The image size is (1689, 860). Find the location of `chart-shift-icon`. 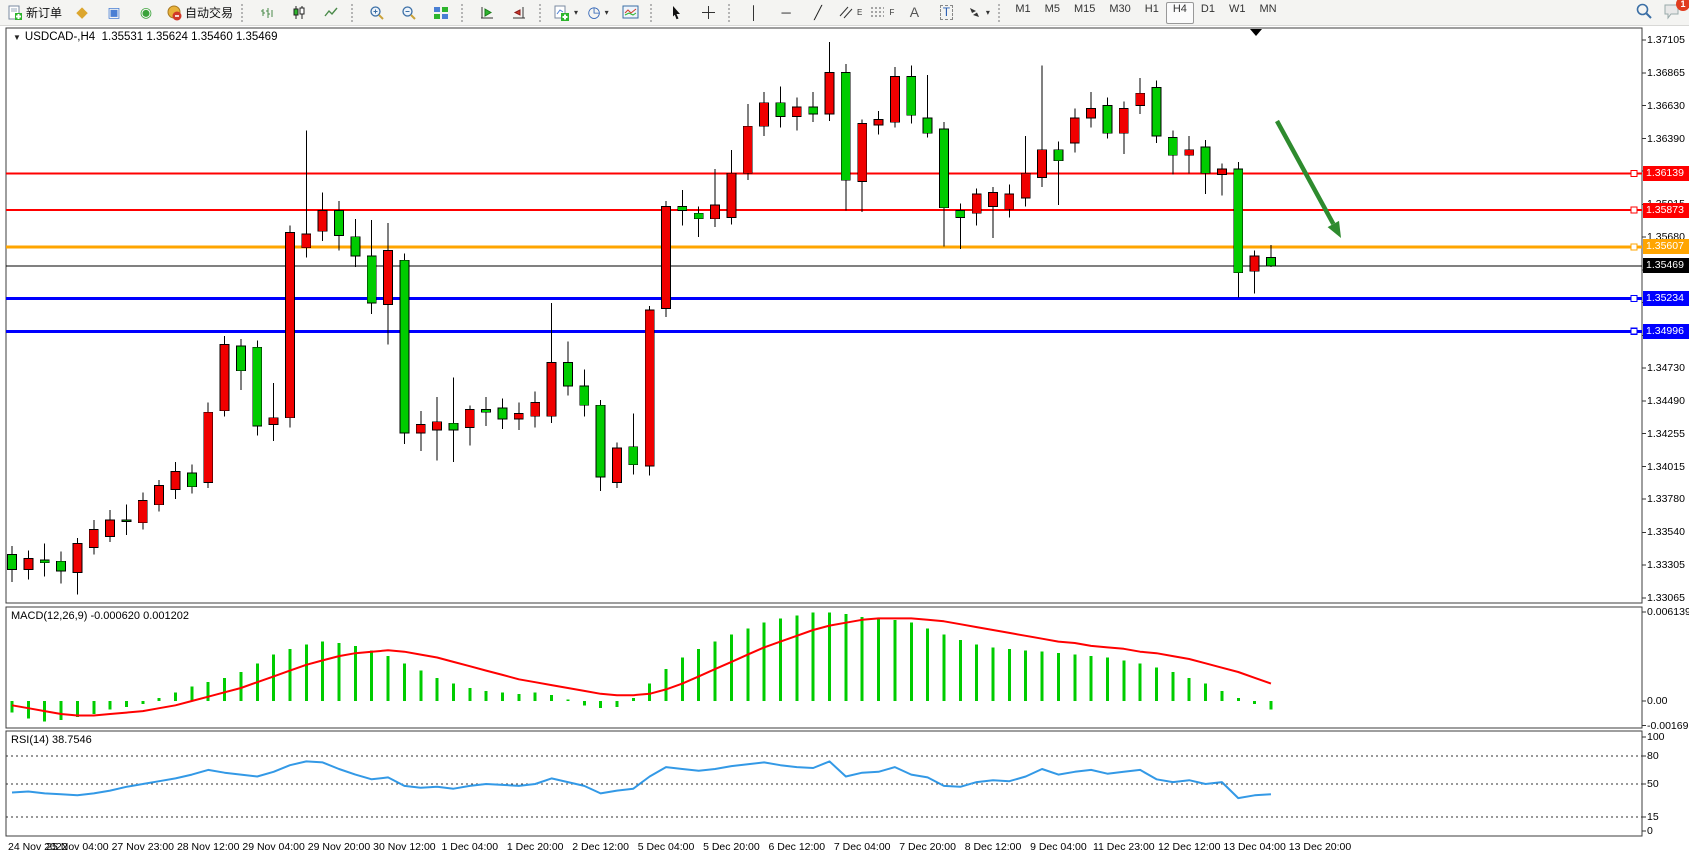

chart-shift-icon is located at coordinates (519, 12).